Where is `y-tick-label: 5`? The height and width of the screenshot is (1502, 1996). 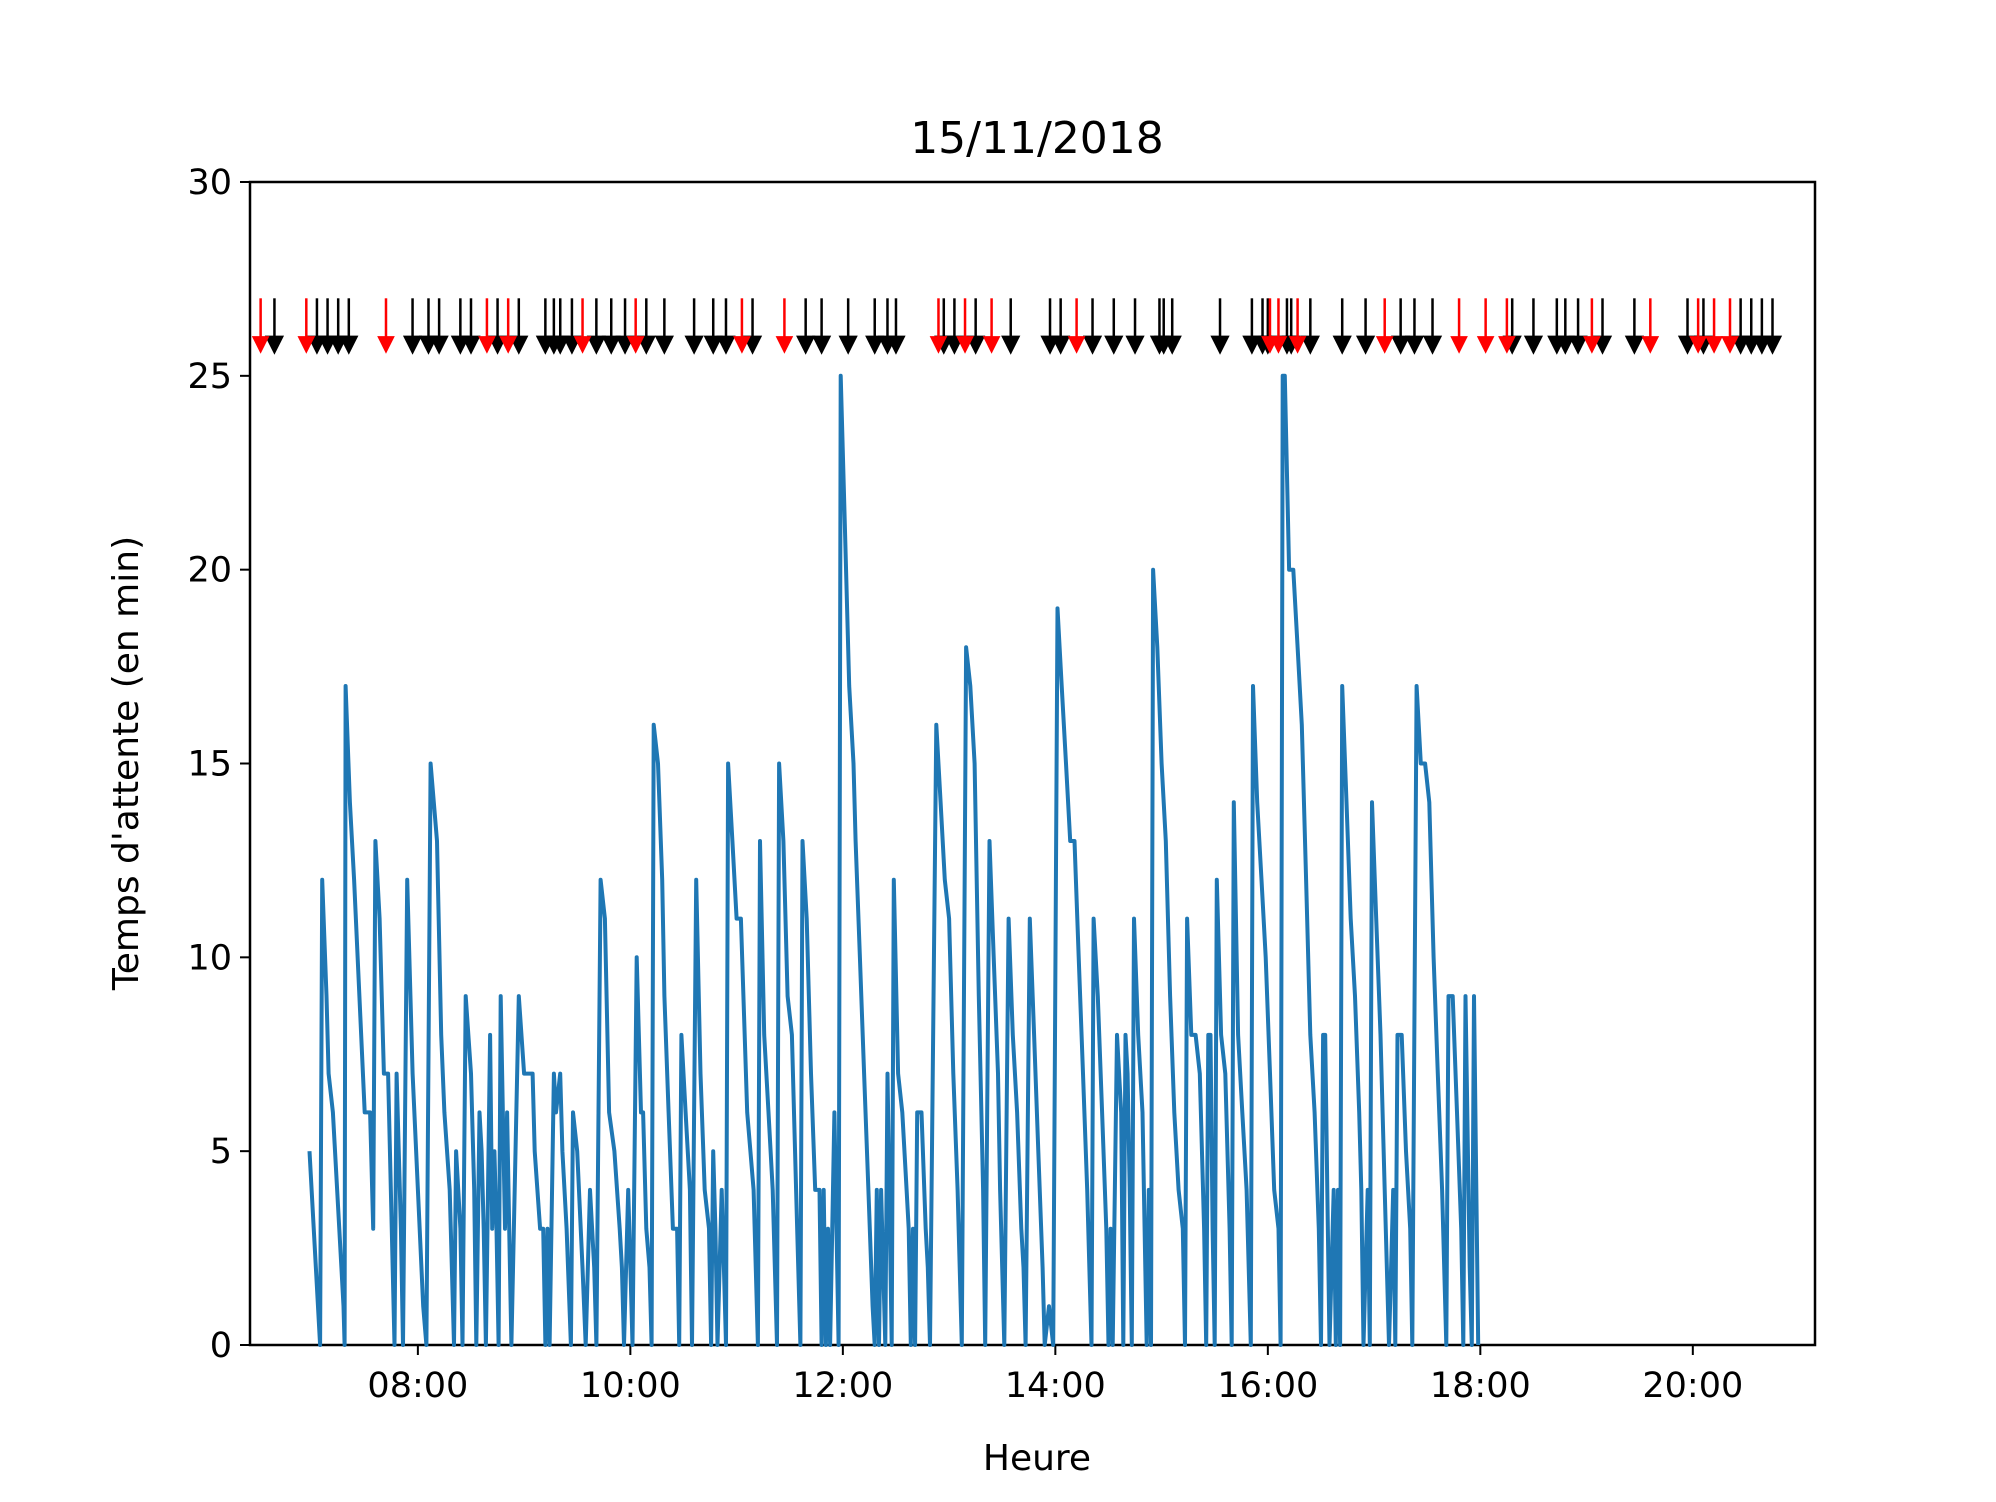 y-tick-label: 5 is located at coordinates (221, 1152).